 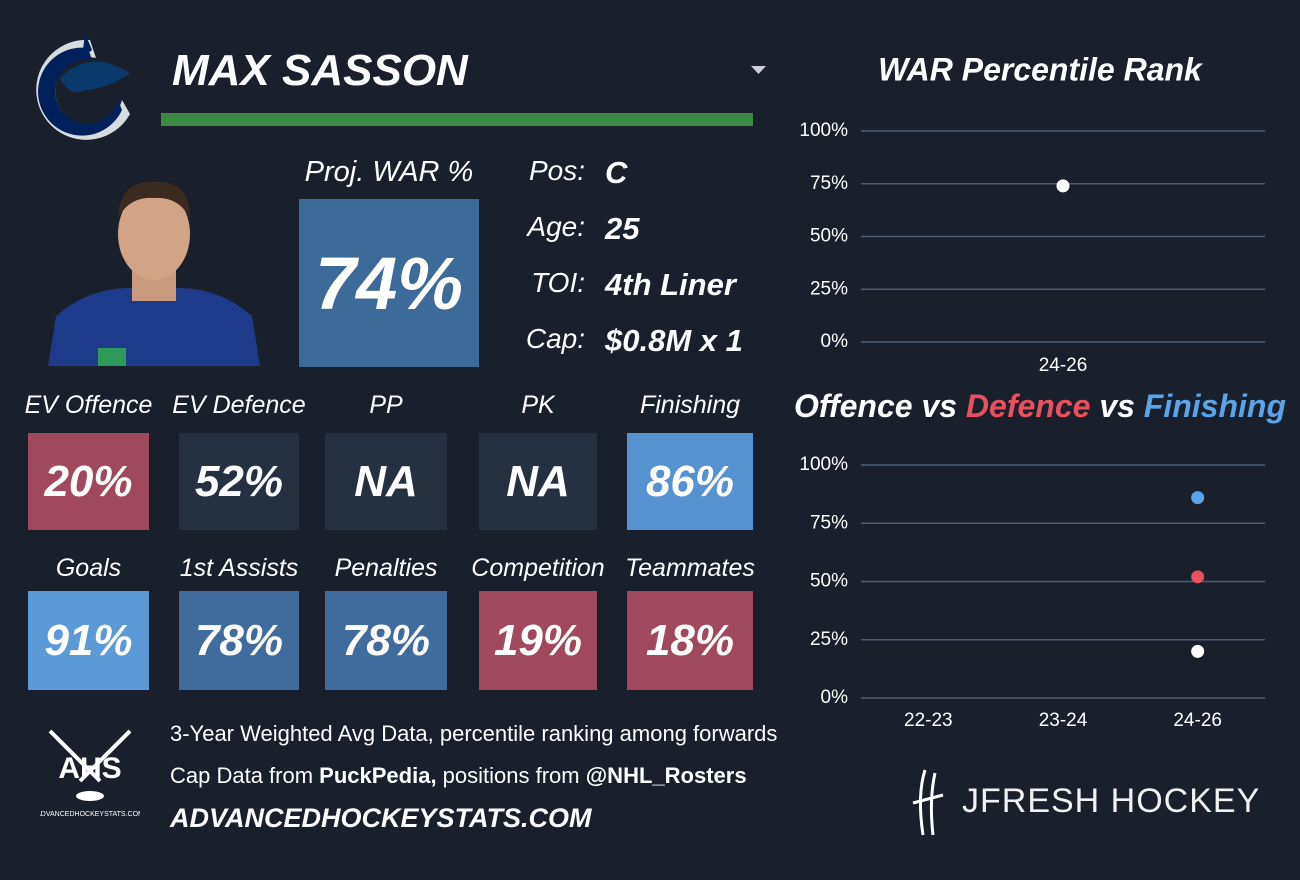 What do you see at coordinates (386, 568) in the screenshot?
I see `tile-label: Penalties` at bounding box center [386, 568].